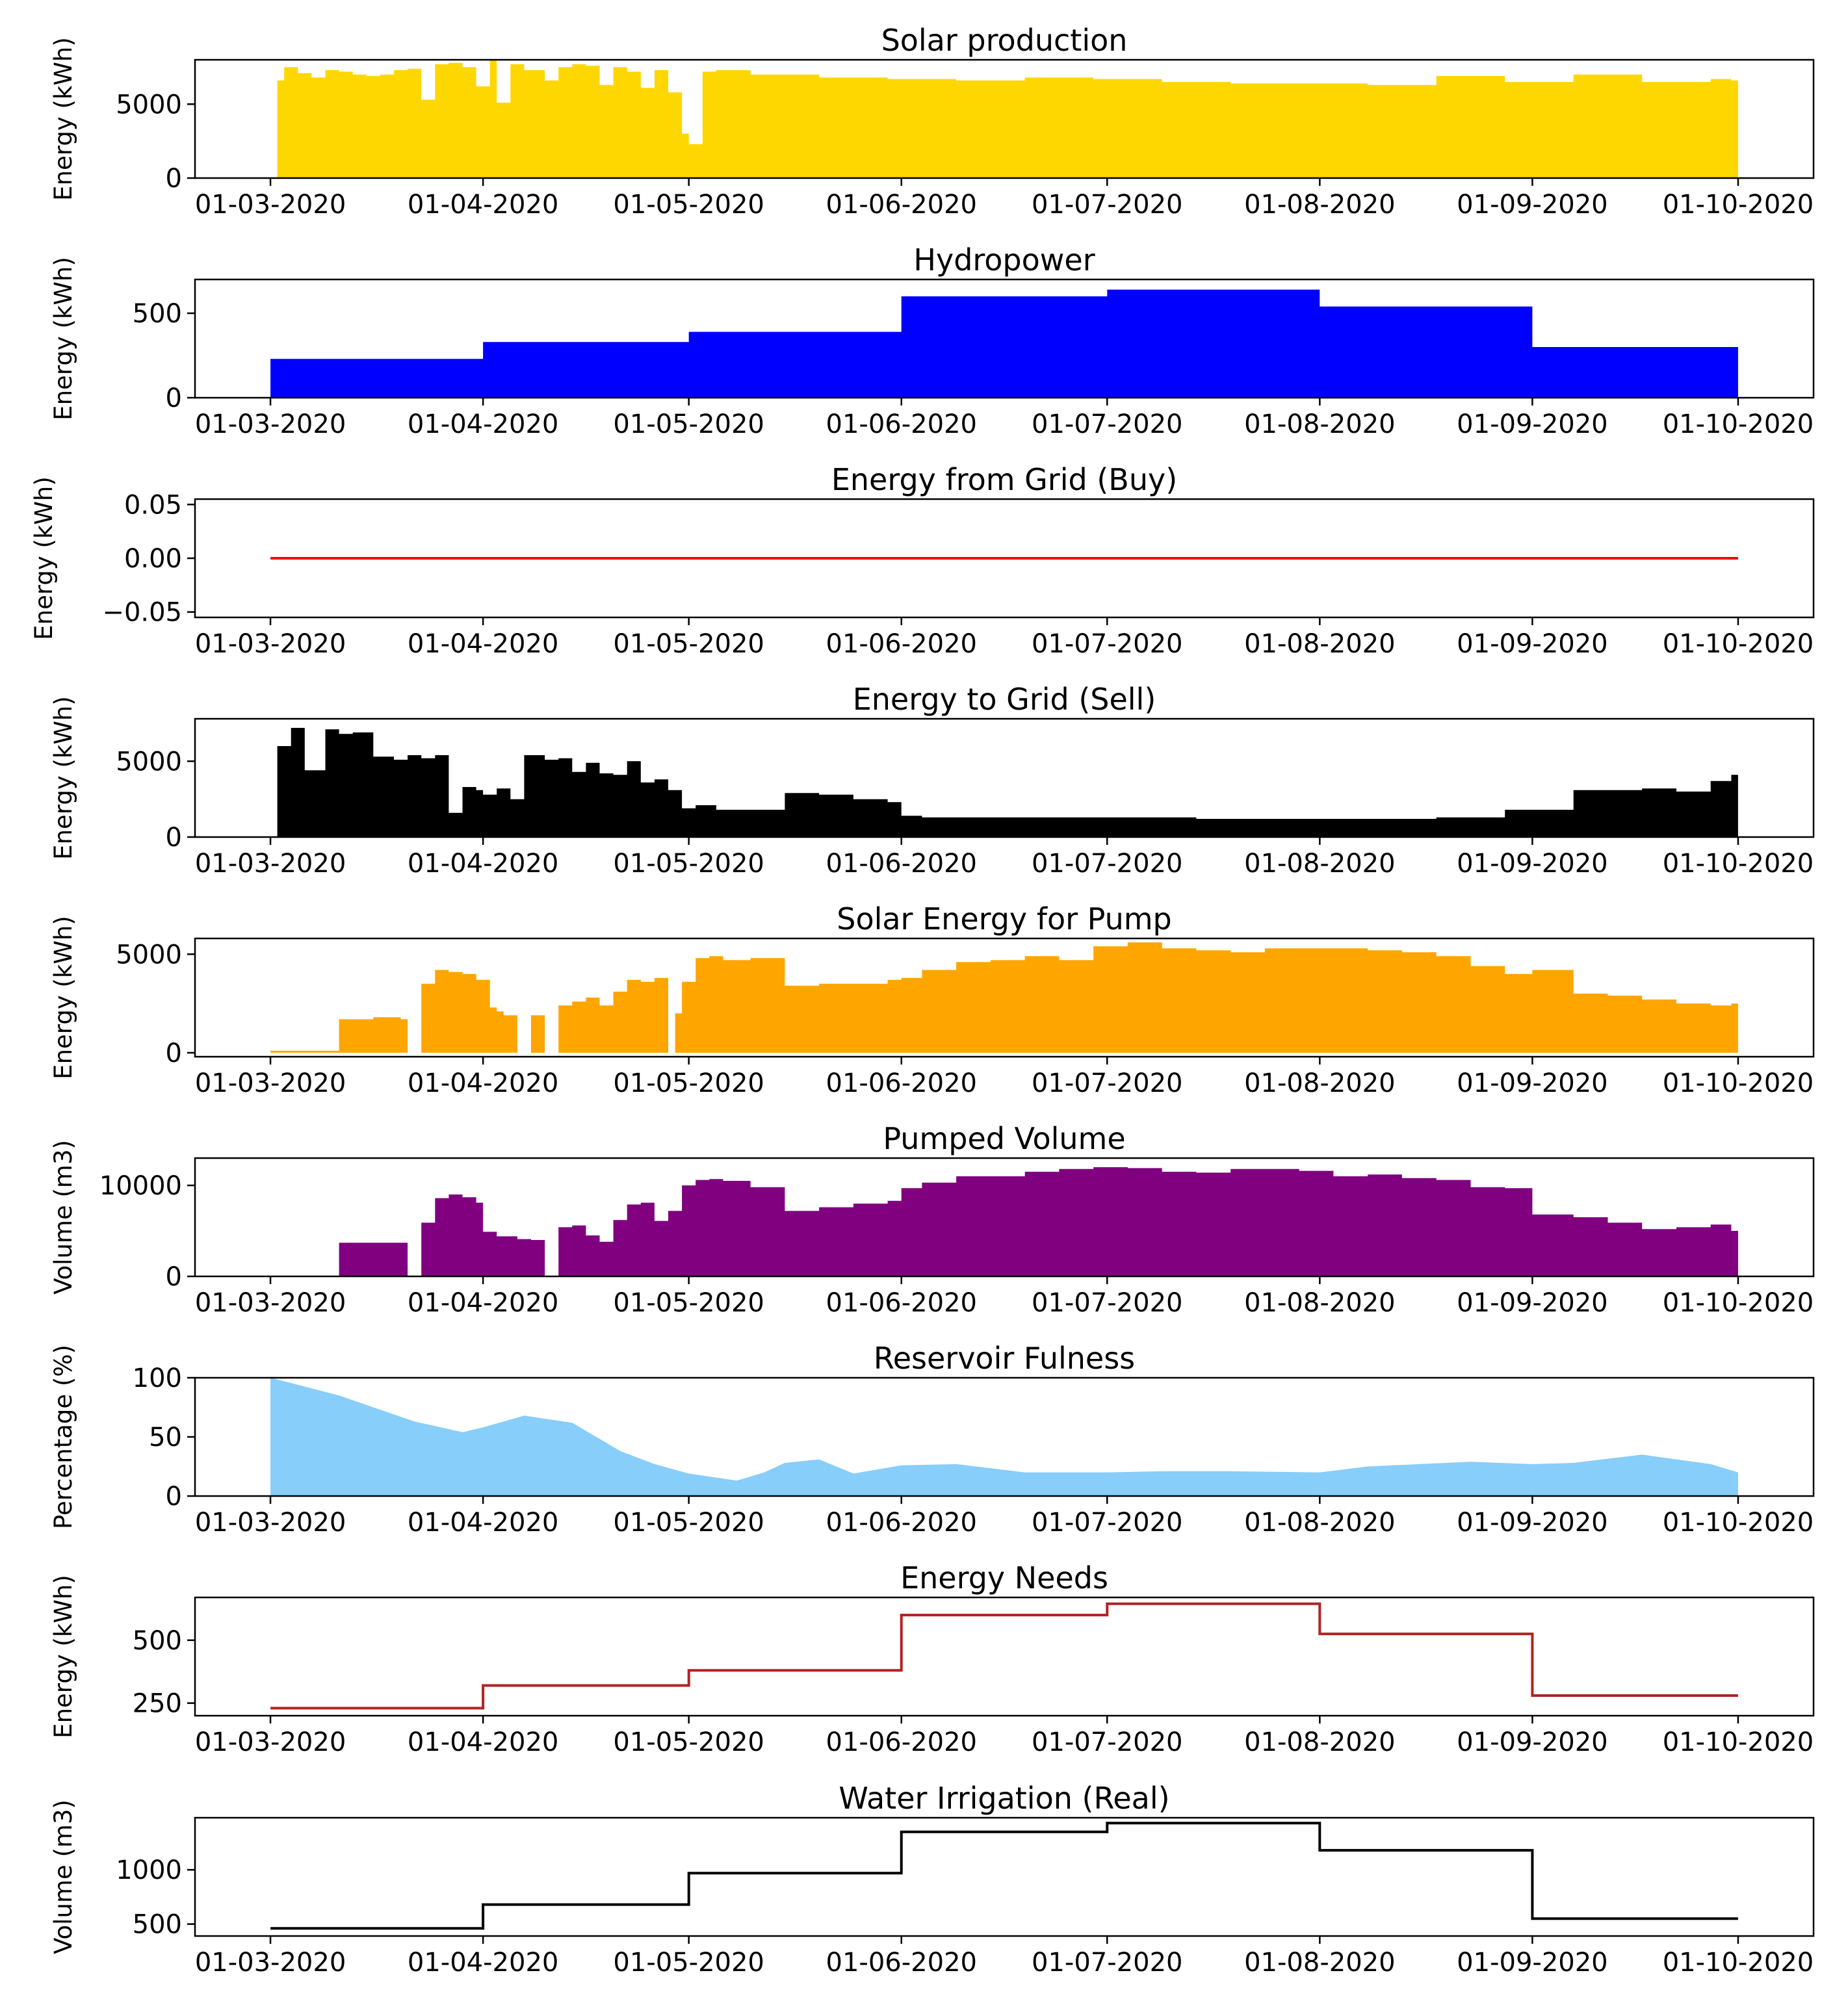  Describe the element at coordinates (1004, 918) in the screenshot. I see `chart-title: Solar Energy for Pump` at that location.